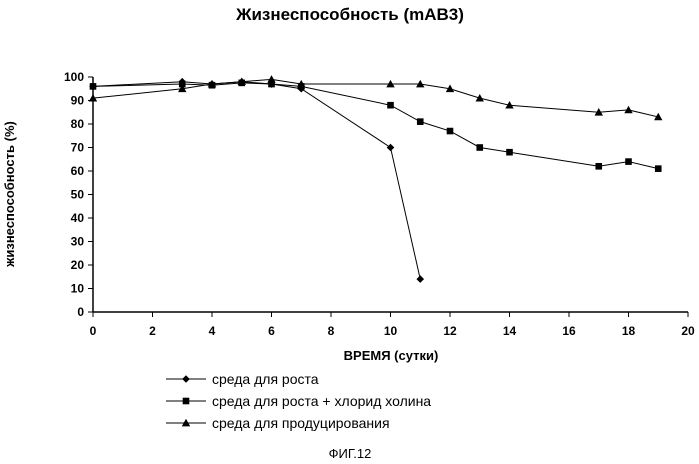  Describe the element at coordinates (78, 195) in the screenshot. I see `y-tick-label: 50` at that location.